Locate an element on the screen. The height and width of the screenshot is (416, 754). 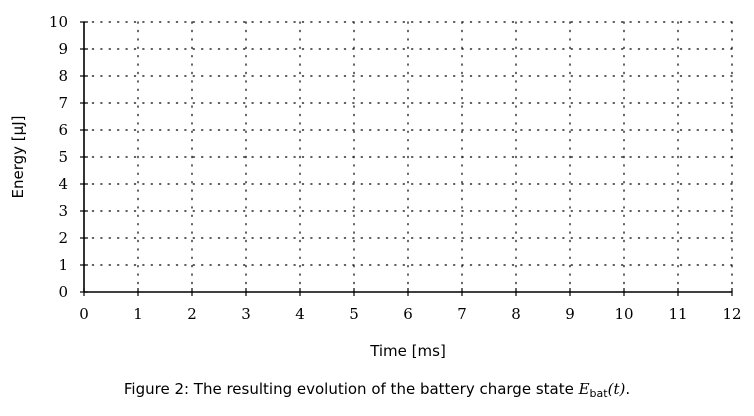
y-tick-label-10: 10 is located at coordinates (58, 22).